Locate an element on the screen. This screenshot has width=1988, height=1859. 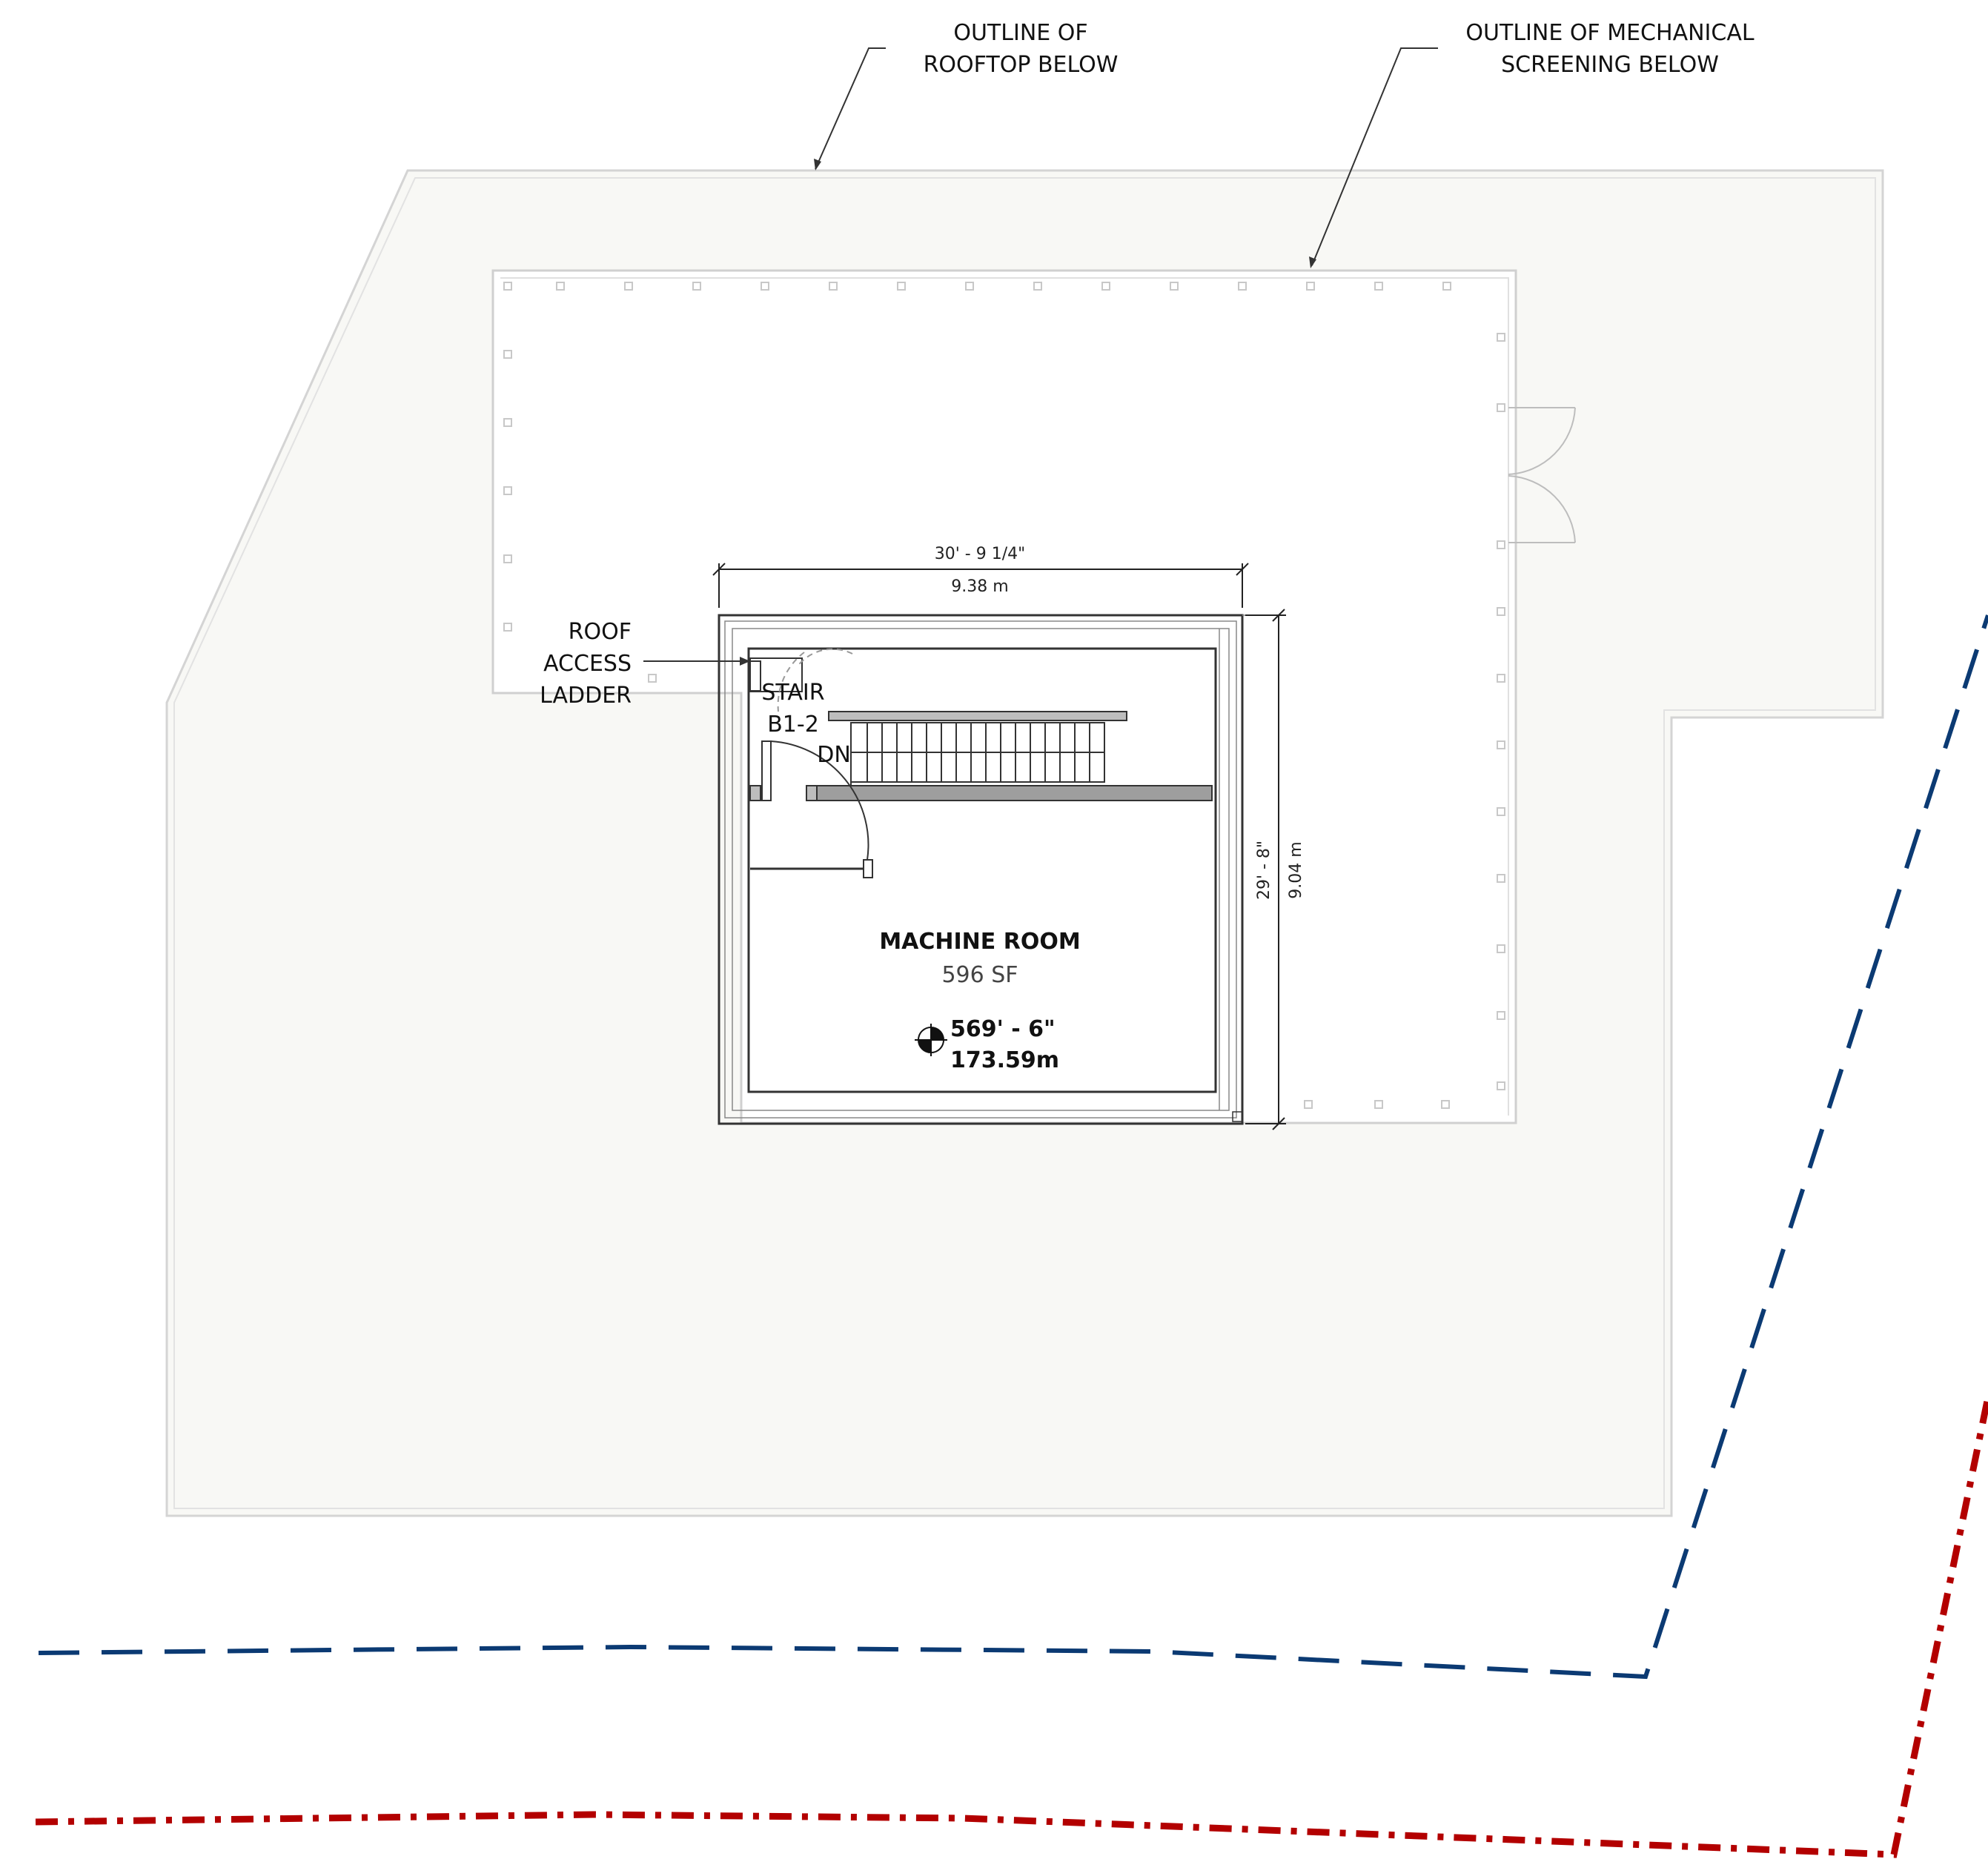
depth-dimension-line is located at coordinates (1265, 869).